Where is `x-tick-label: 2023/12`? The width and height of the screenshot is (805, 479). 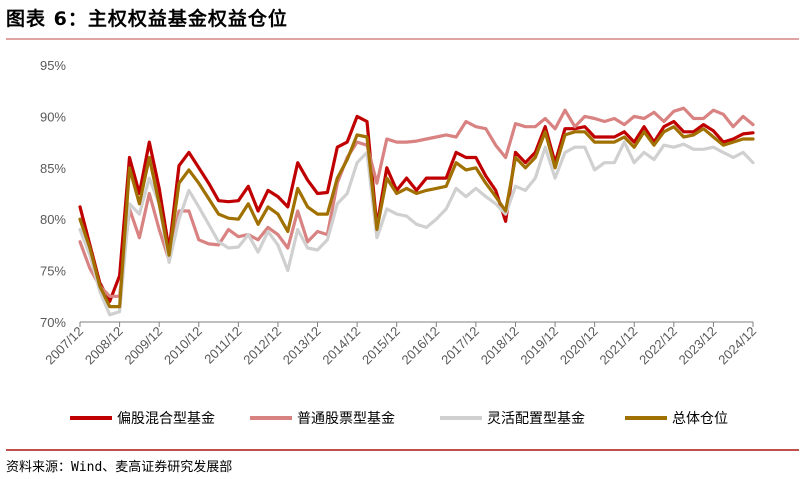
x-tick-label: 2023/12 is located at coordinates (698, 346).